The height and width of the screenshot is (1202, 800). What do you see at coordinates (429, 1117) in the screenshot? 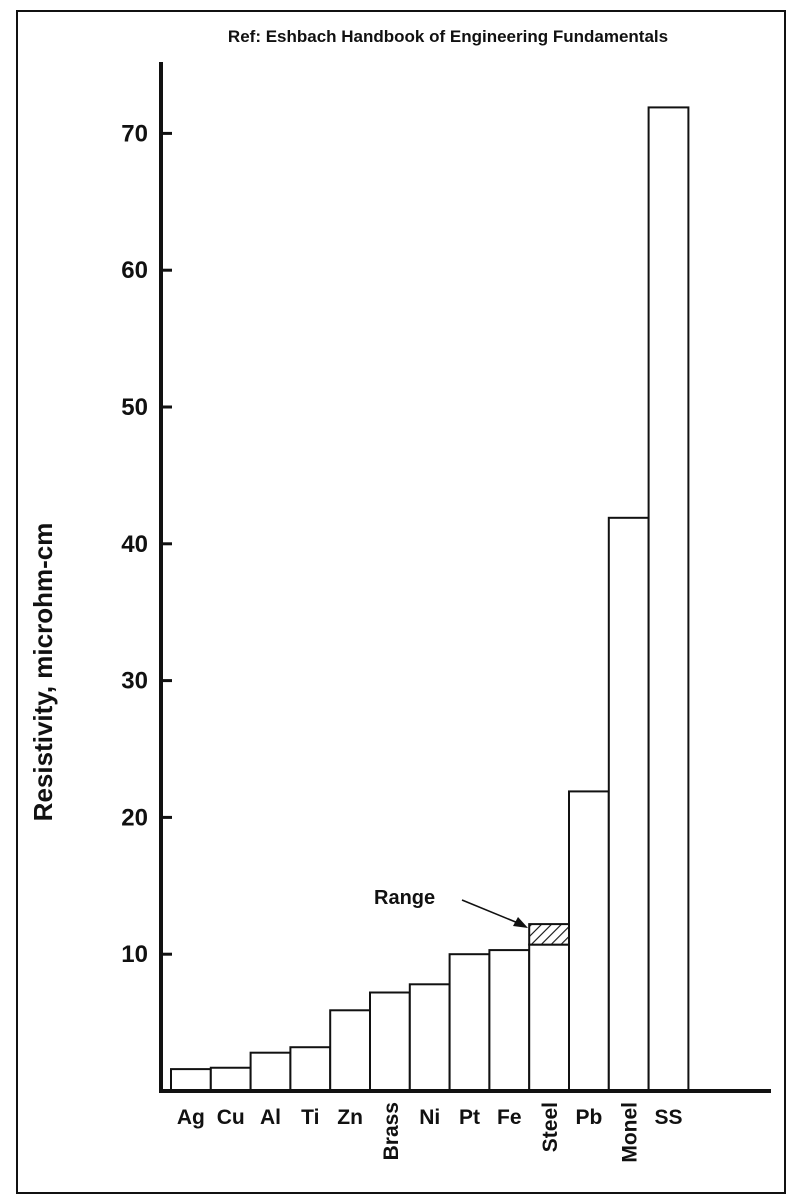
I see `x-tick-label: Ni` at bounding box center [429, 1117].